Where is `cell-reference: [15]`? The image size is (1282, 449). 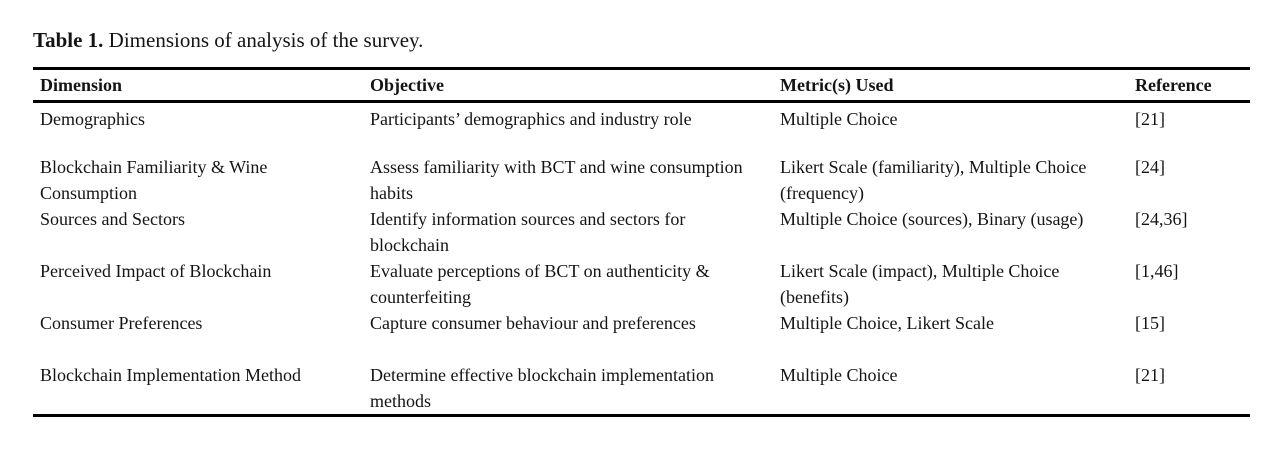 cell-reference: [15] is located at coordinates (1150, 322).